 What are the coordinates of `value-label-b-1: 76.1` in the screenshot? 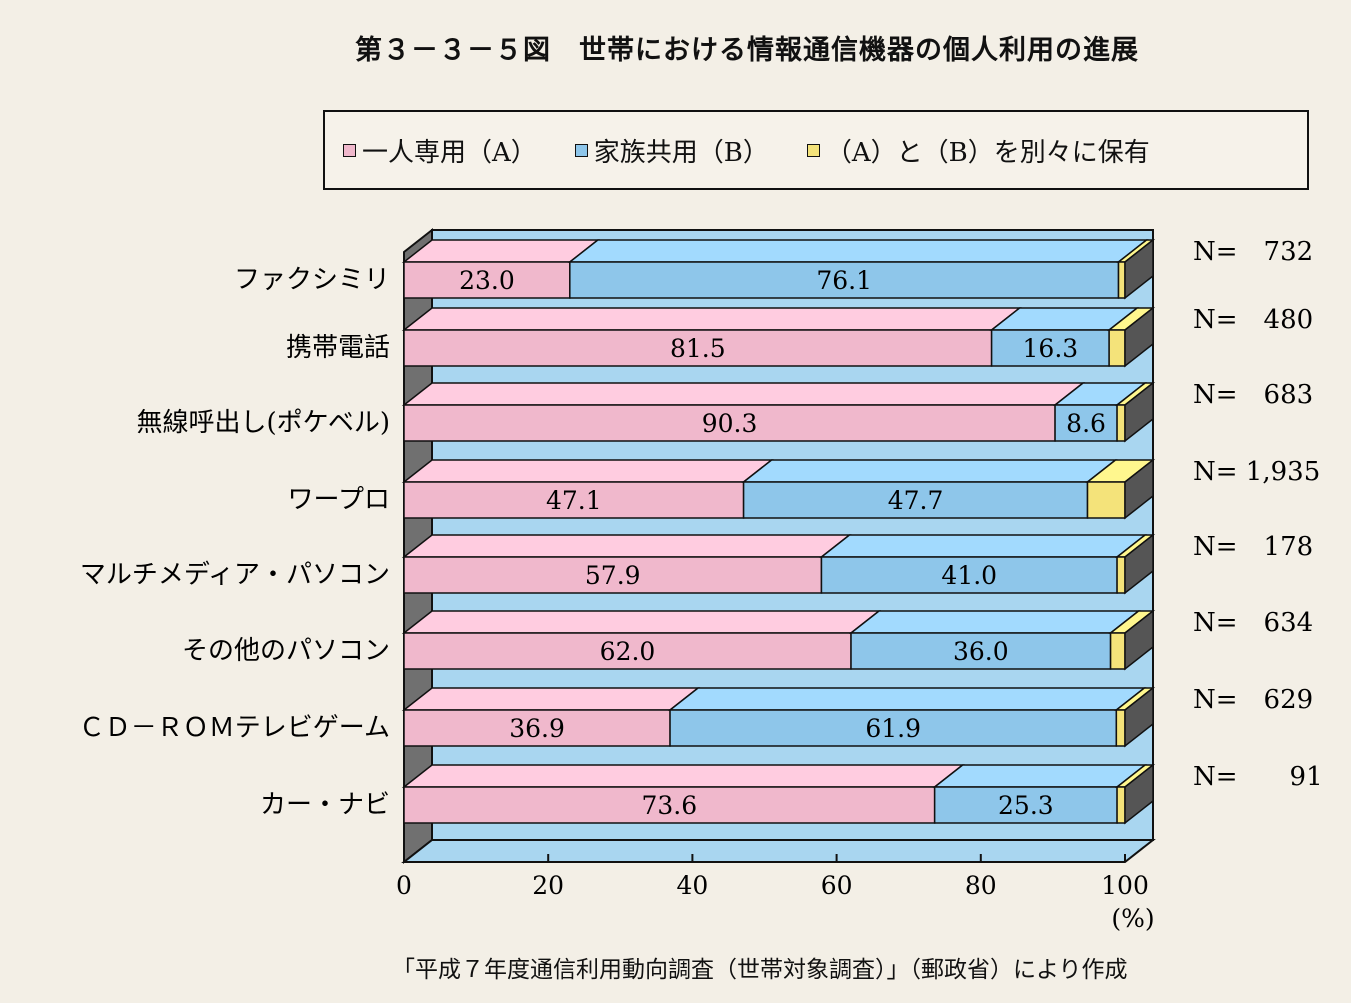 It's located at (844, 280).